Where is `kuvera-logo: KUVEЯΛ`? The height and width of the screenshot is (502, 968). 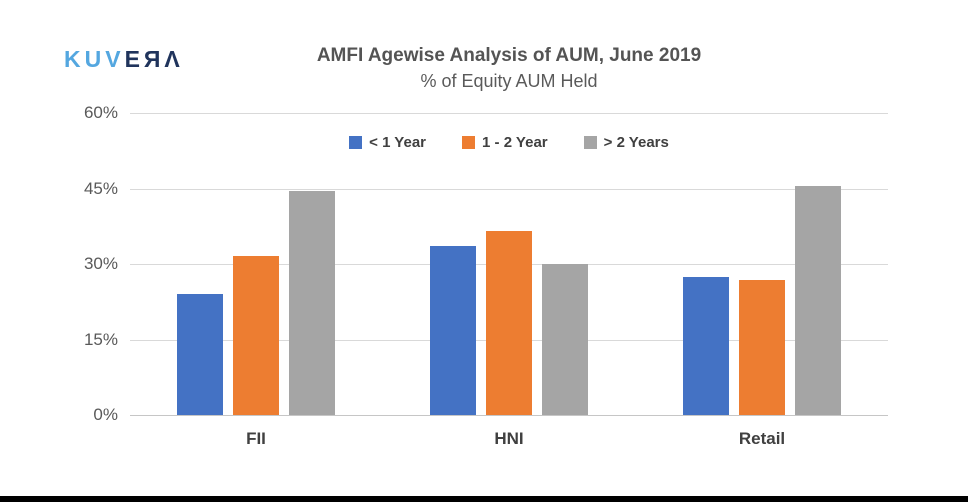 kuvera-logo: KUVEЯΛ is located at coordinates (124, 59).